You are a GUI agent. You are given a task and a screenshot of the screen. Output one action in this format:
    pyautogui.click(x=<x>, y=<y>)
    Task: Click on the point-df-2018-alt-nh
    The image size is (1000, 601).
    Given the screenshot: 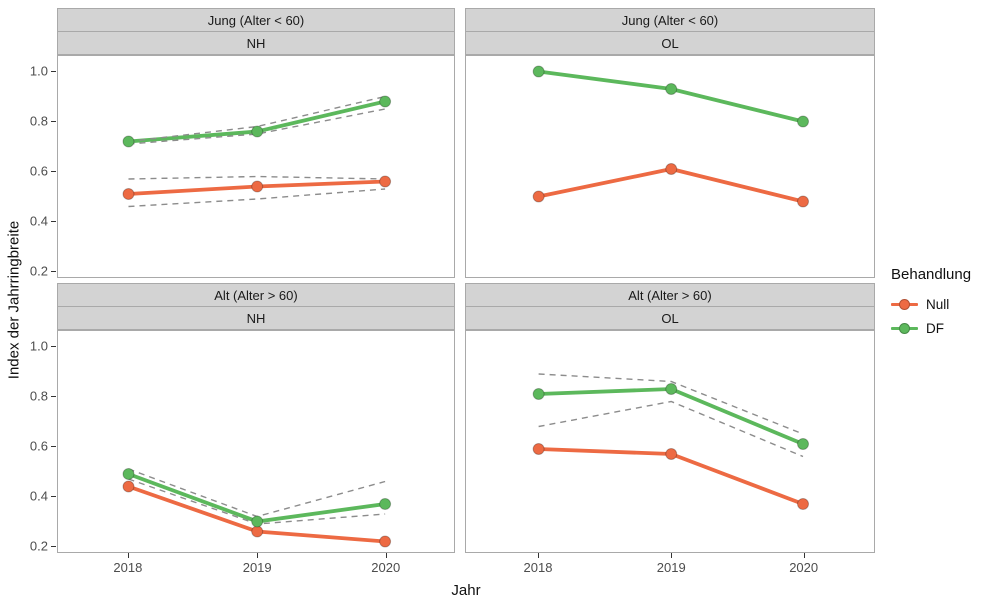 What is the action you would take?
    pyautogui.click(x=128, y=474)
    